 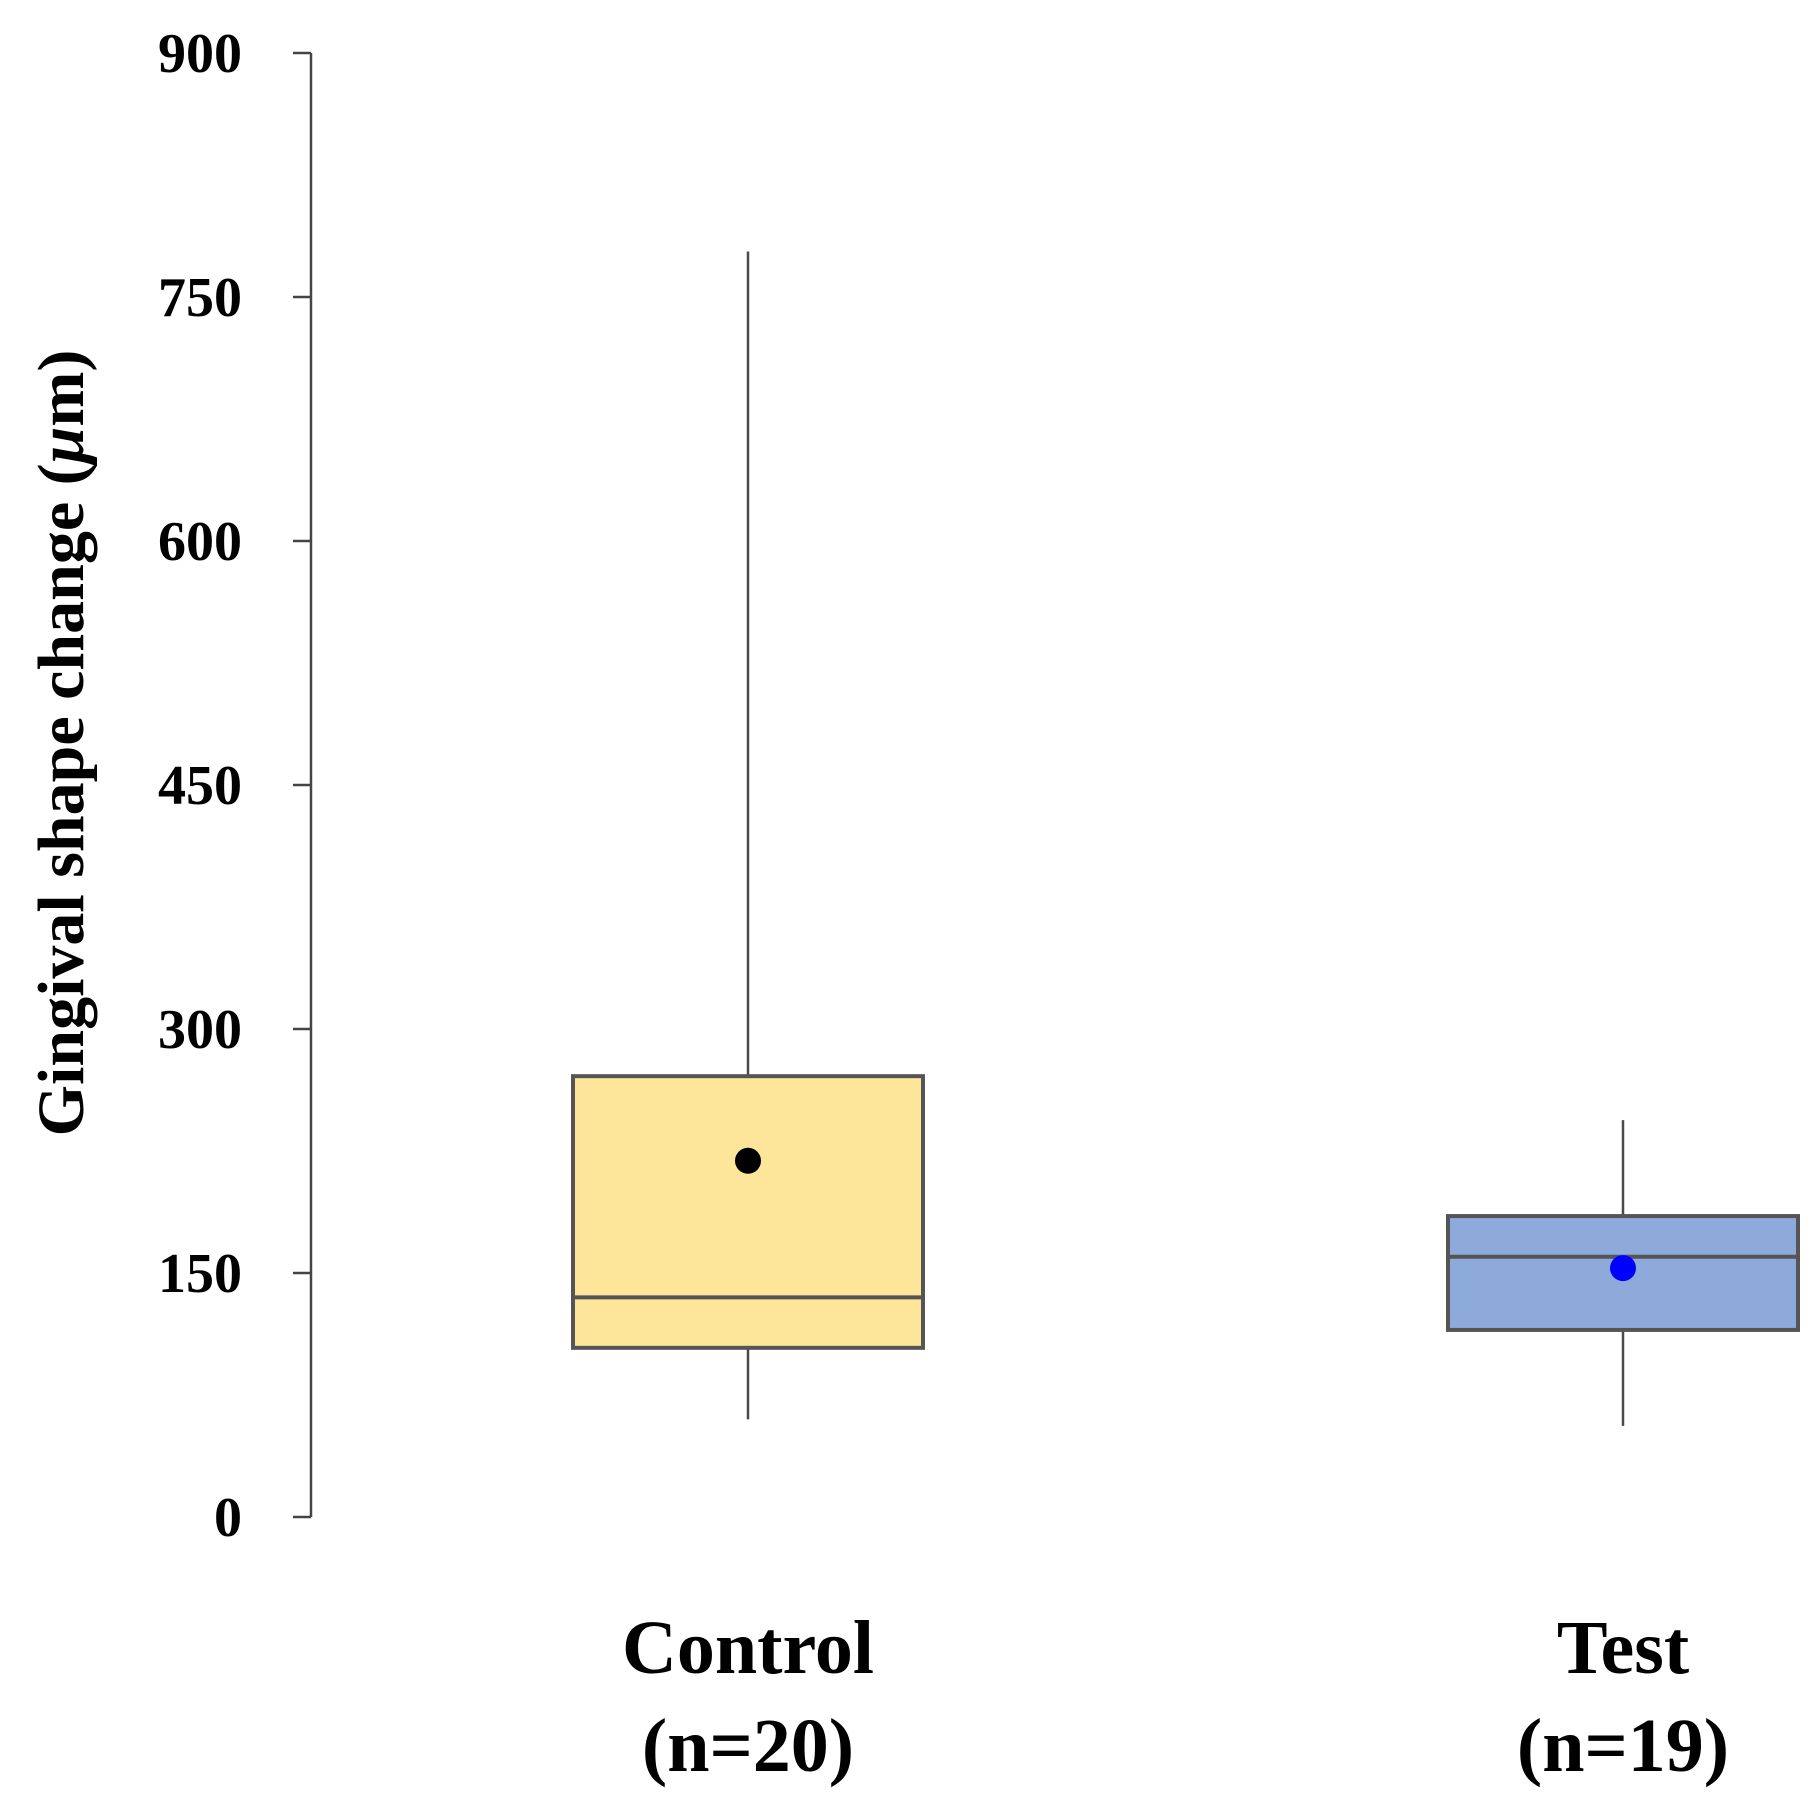 I want to click on x-category-n-label: (n=19), so click(x=1623, y=1746).